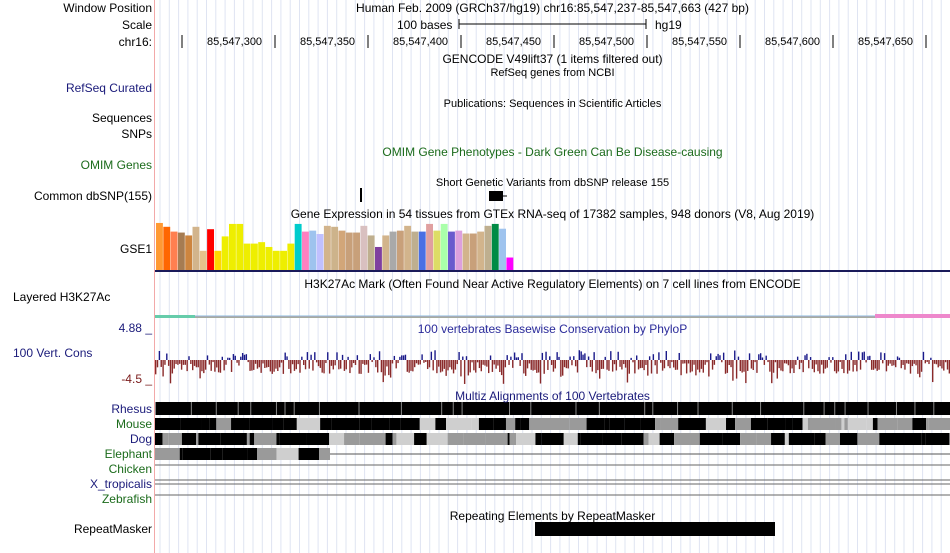  Describe the element at coordinates (552, 73) in the screenshot. I see `refseq-track-title: RefSeq genes from NCBI` at that location.